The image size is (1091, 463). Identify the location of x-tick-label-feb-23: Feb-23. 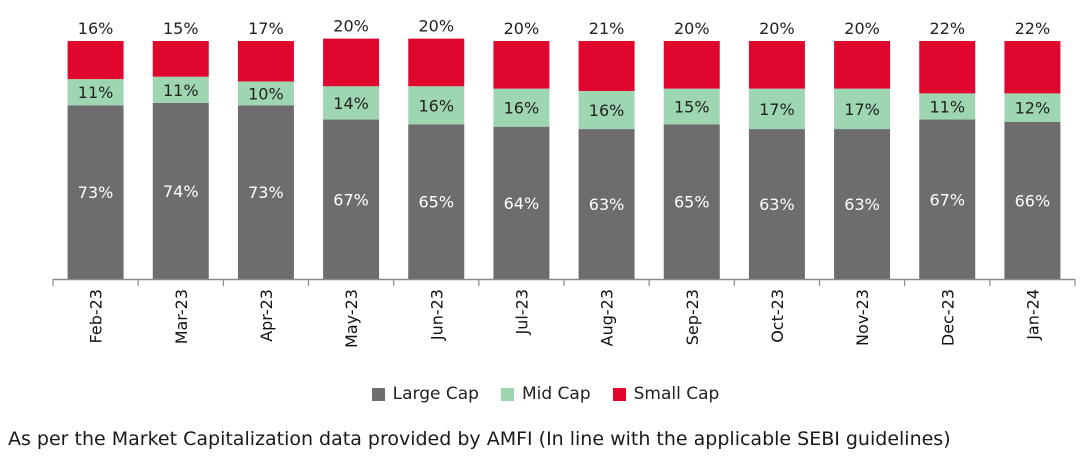
(96, 316).